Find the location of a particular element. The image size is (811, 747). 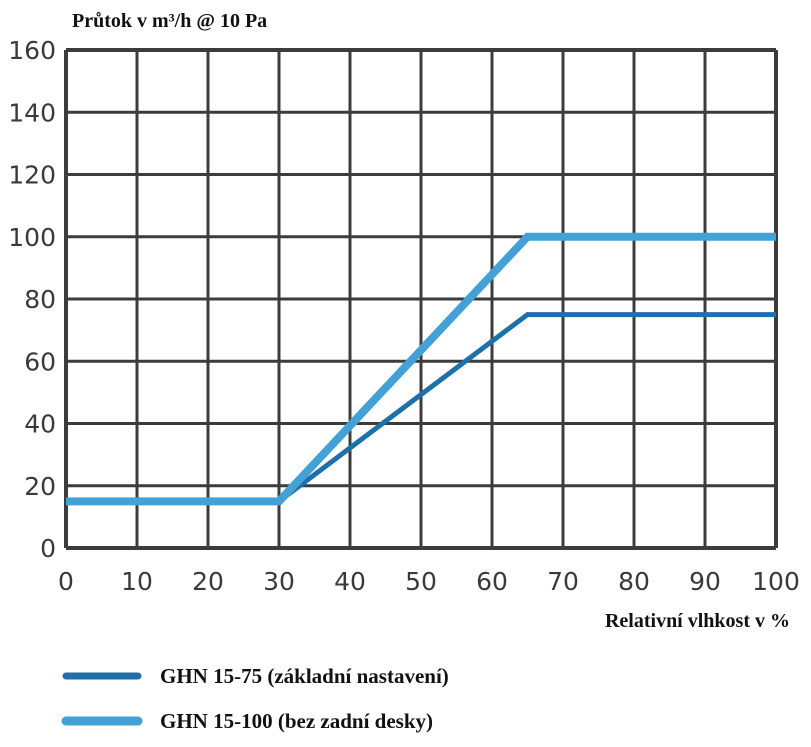

x-tick-label-60: 60 is located at coordinates (492, 581).